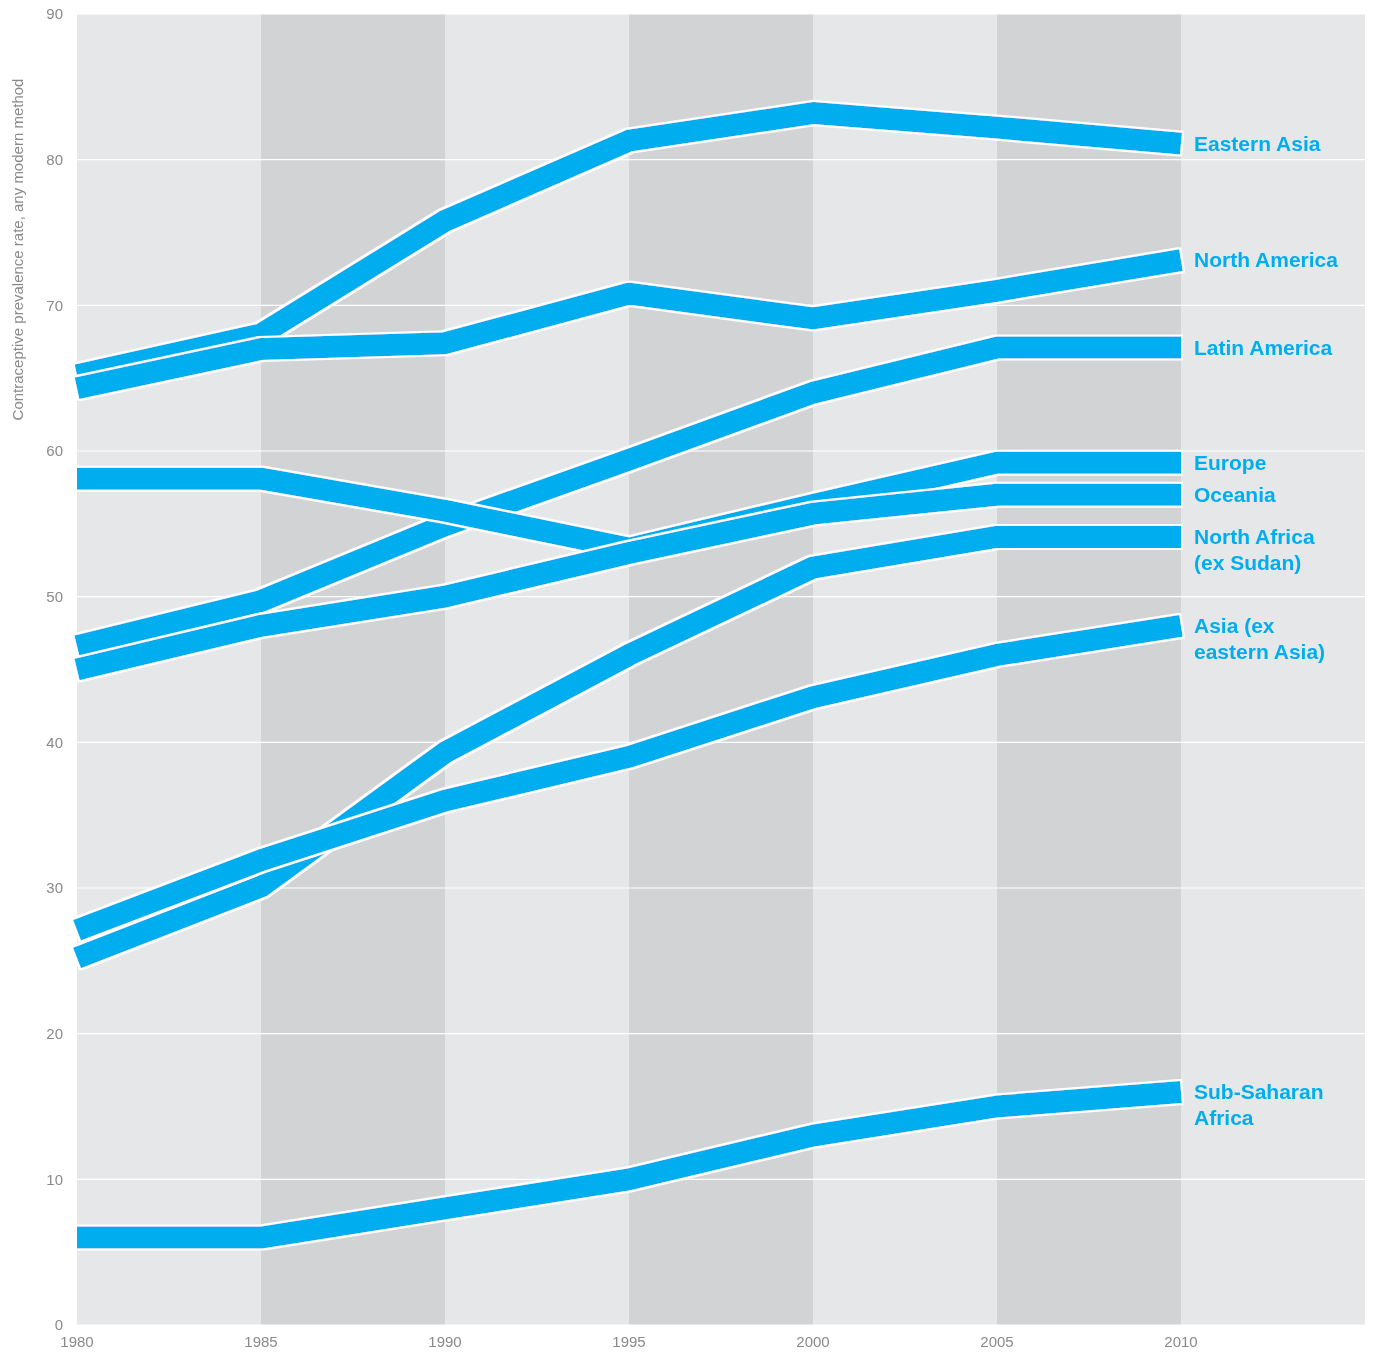 Image resolution: width=1373 pixels, height=1360 pixels. Describe the element at coordinates (1257, 143) in the screenshot. I see `series-label: Eastern Asia` at that location.